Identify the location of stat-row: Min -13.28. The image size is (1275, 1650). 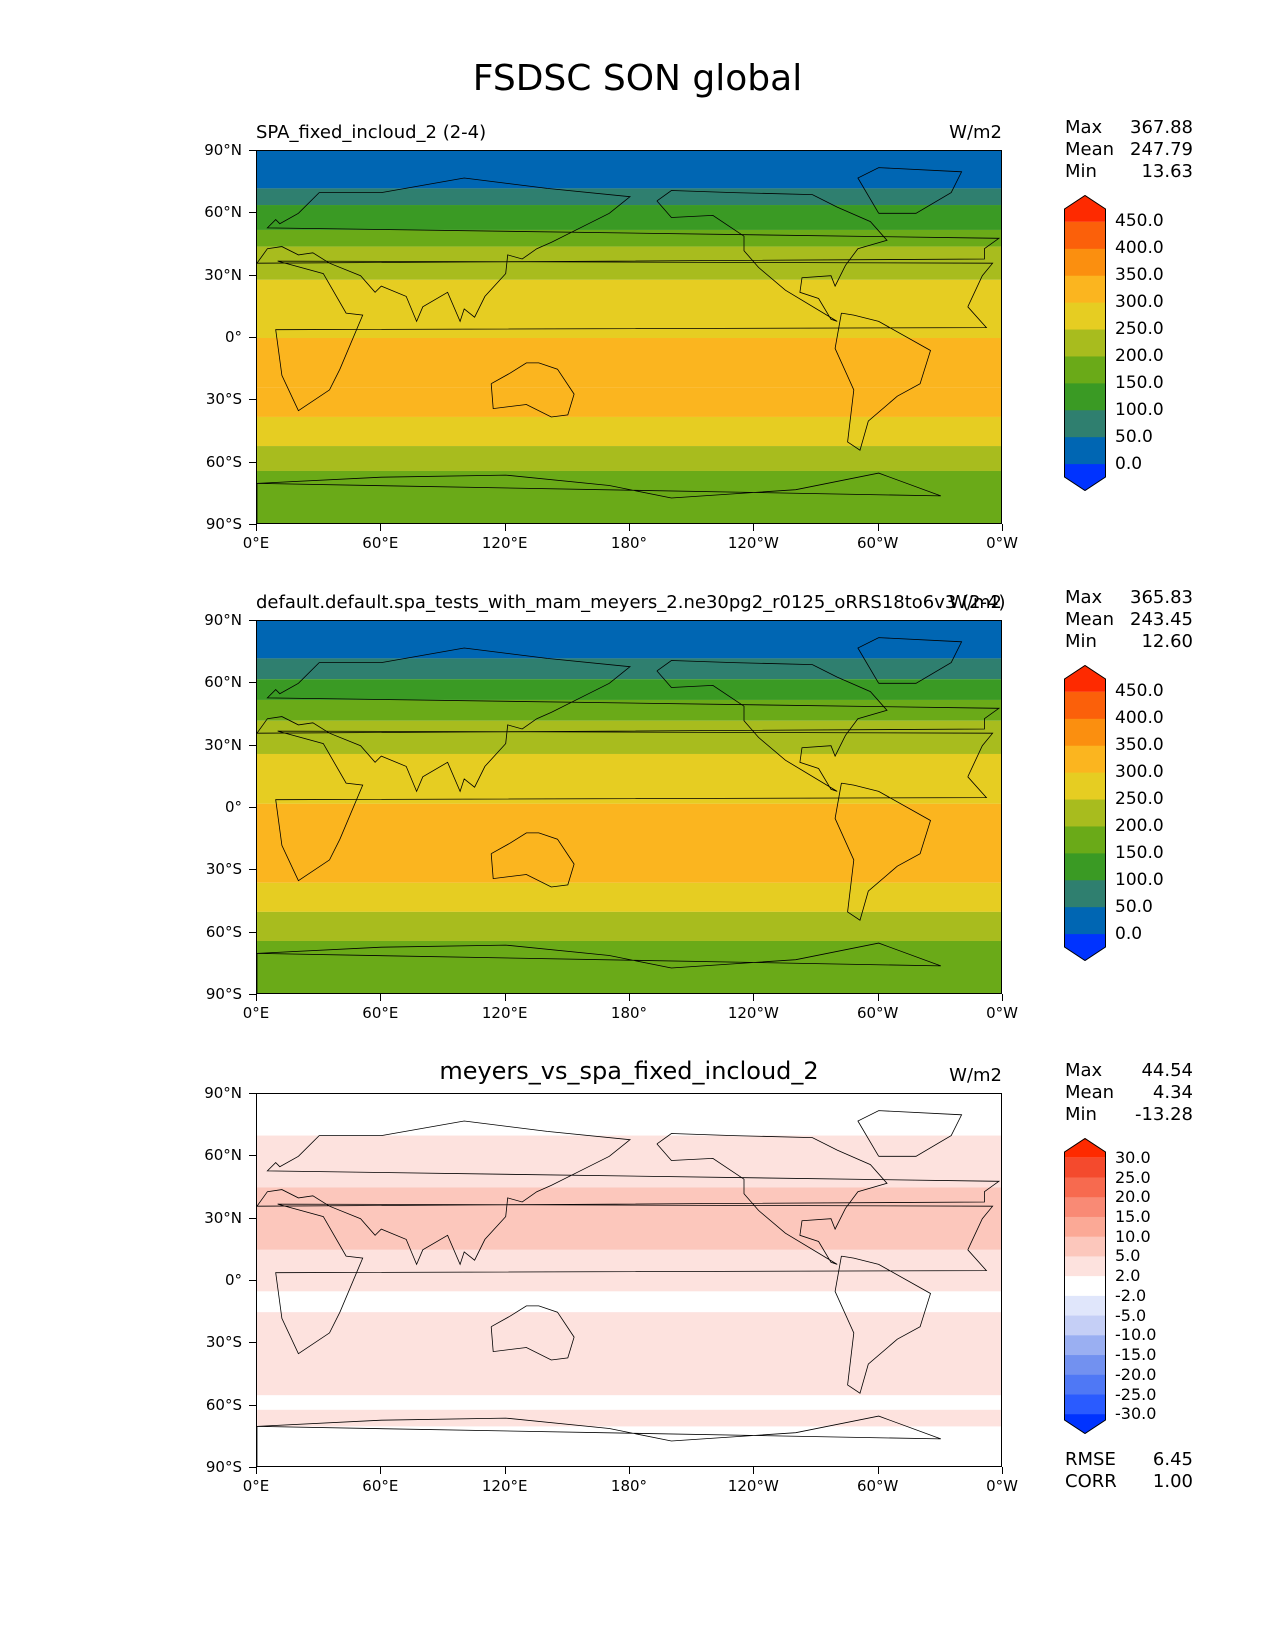
(1129, 1115).